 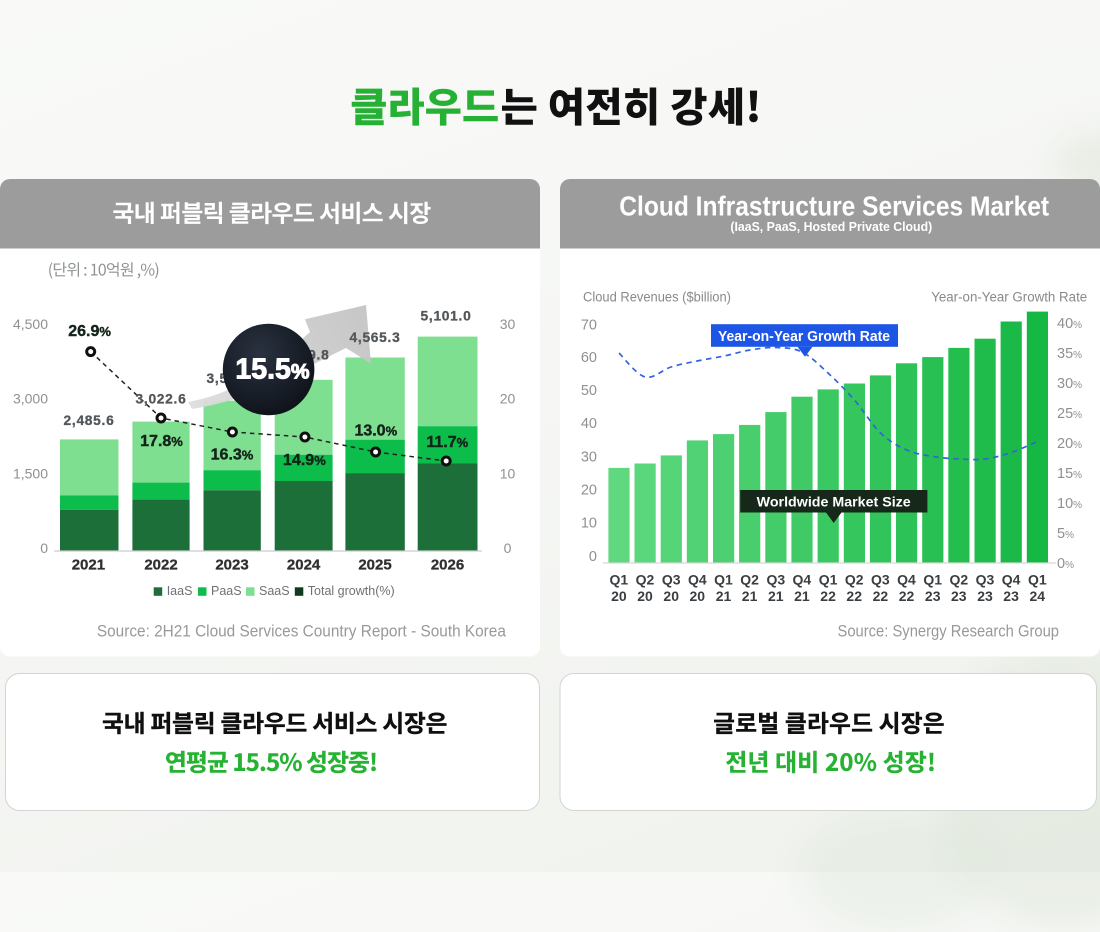 What do you see at coordinates (226, 591) in the screenshot?
I see `svg-text: PaaS` at bounding box center [226, 591].